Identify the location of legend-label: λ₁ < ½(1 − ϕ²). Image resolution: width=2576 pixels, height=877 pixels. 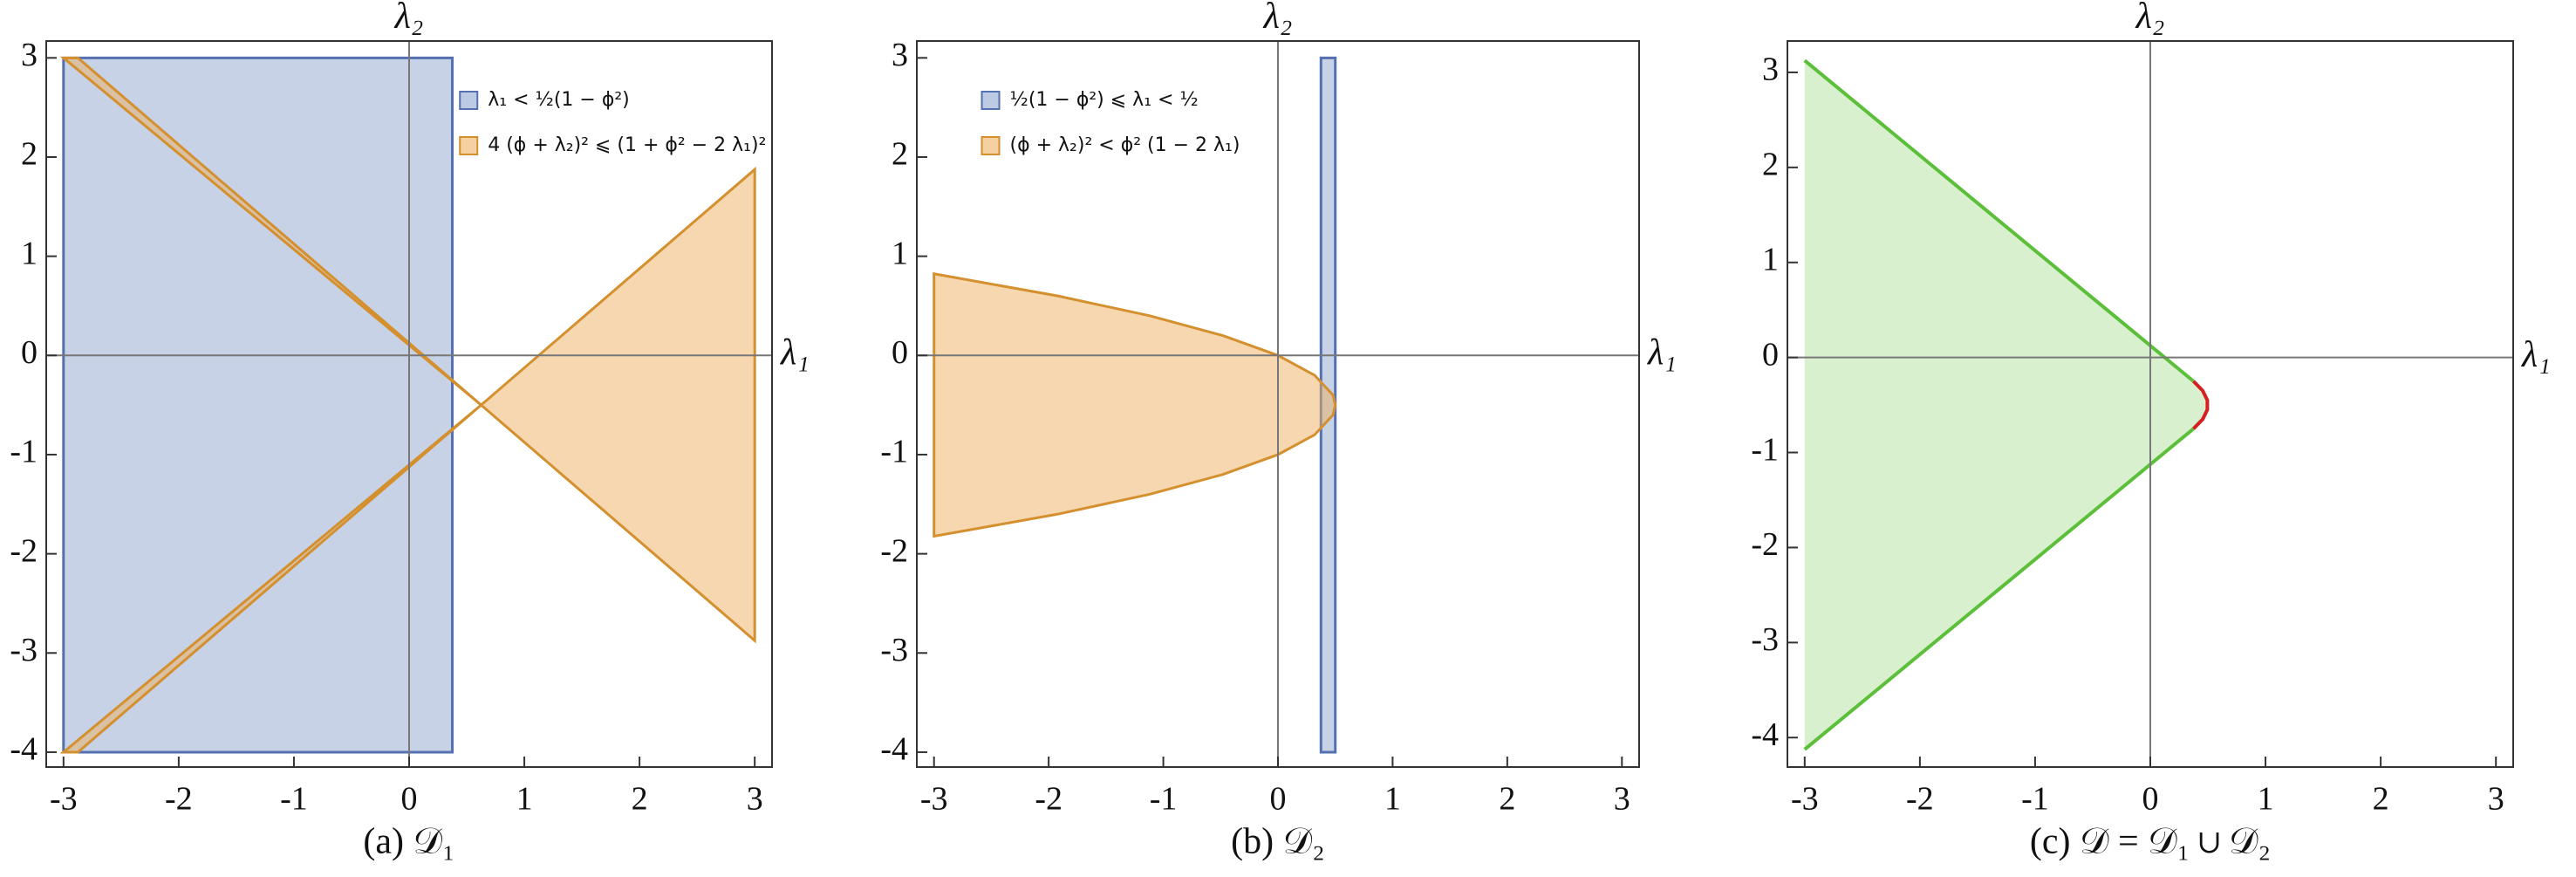
(559, 100).